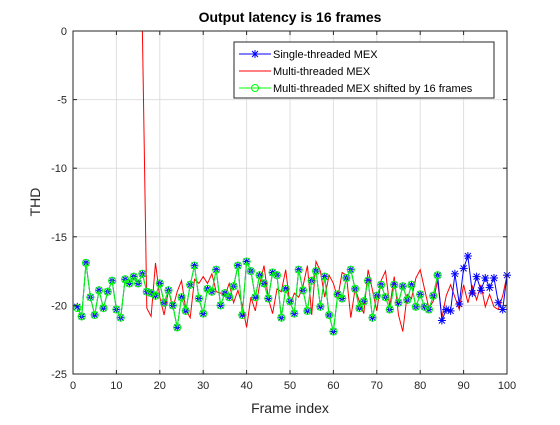 Image resolution: width=560 pixels, height=425 pixels. Describe the element at coordinates (64, 32) in the screenshot. I see `y-tick-label: 0` at that location.